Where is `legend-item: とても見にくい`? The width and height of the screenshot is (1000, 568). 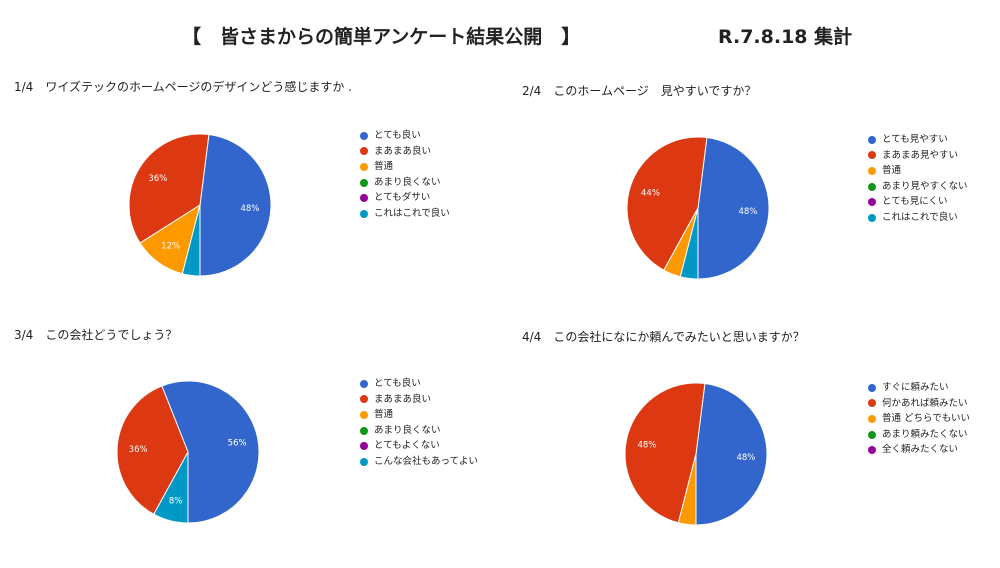 legend-item: とても見にくい is located at coordinates (918, 202).